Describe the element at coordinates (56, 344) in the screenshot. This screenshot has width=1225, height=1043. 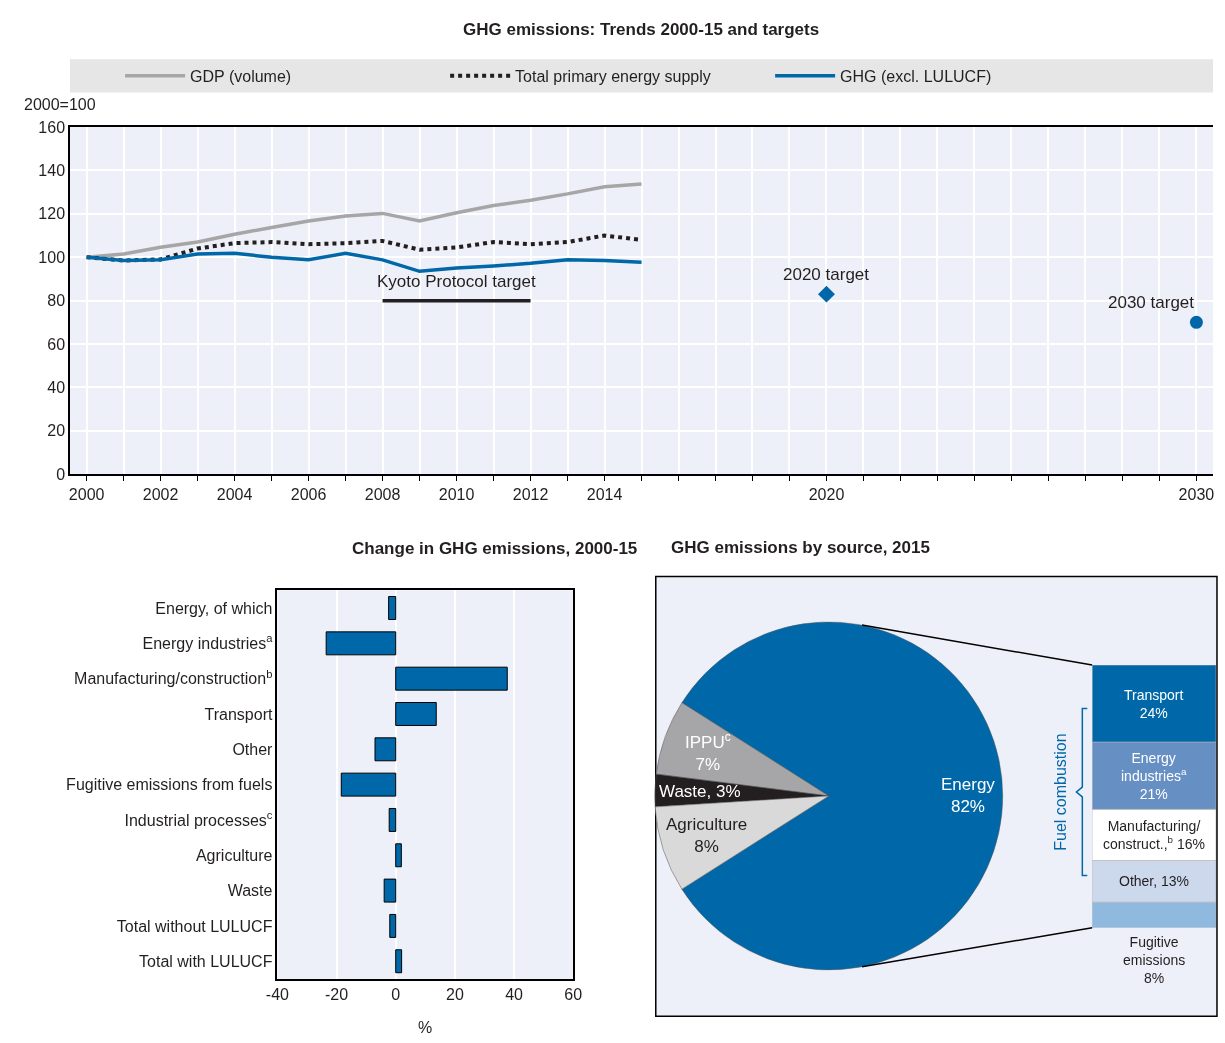
I see `y-tick-label: 60` at that location.